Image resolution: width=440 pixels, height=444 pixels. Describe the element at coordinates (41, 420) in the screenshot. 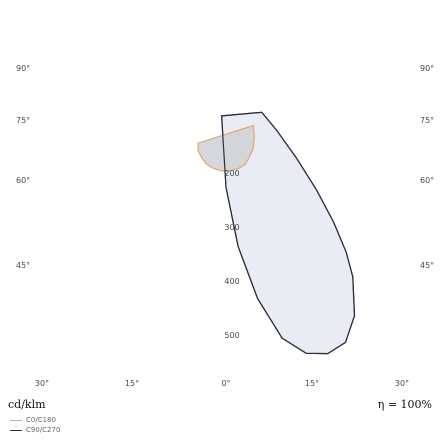

I see `legend-label-c0: C0/C180` at that location.